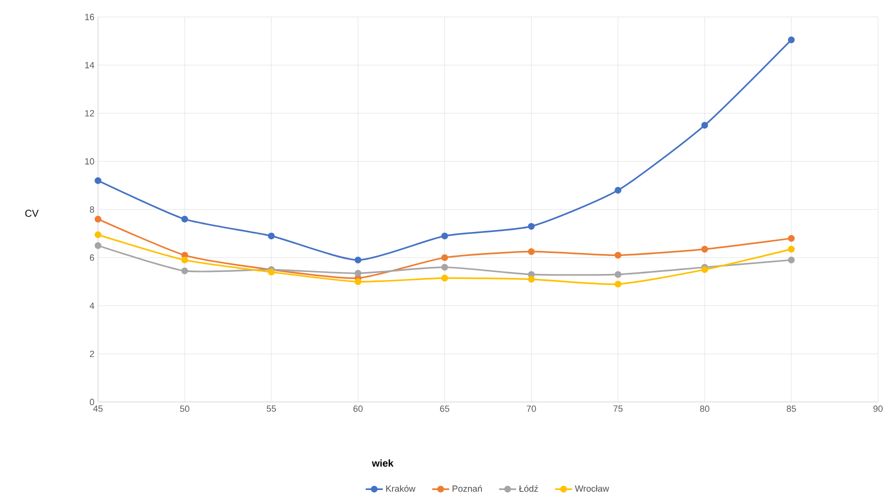 The image size is (885, 498). Describe the element at coordinates (358, 409) in the screenshot. I see `x-tick-label: 60` at that location.